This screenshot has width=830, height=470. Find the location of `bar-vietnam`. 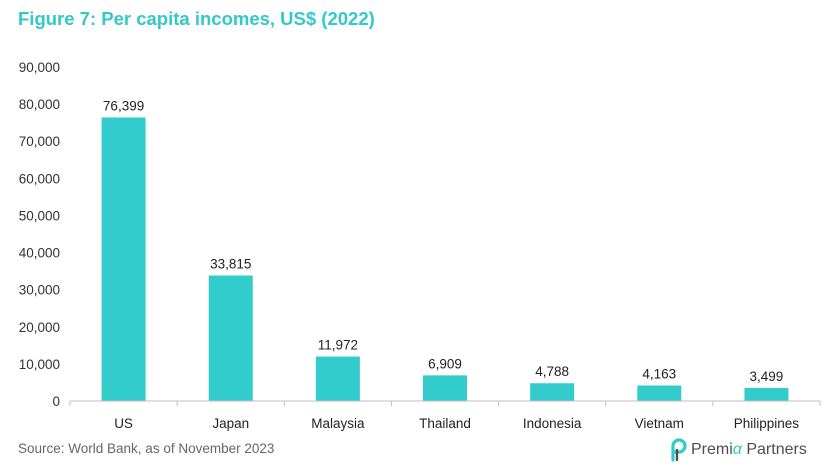

bar-vietnam is located at coordinates (659, 393).